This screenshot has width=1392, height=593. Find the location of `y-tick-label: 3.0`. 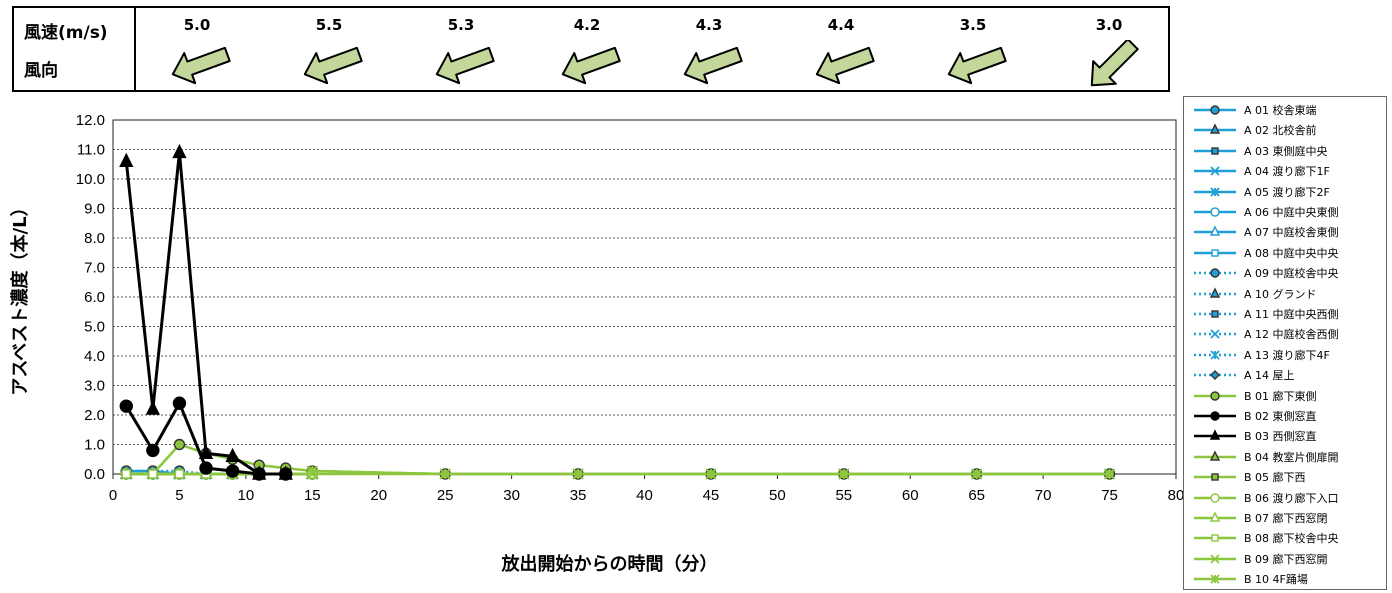

y-tick-label: 3.0 is located at coordinates (94, 386).